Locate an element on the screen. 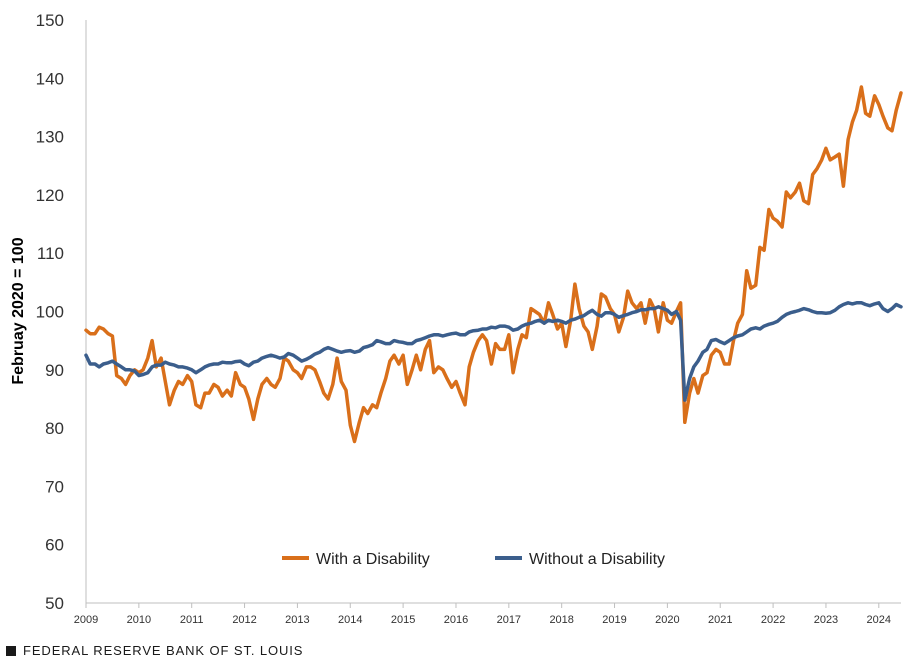  y-axis-ticks: 50 60 70 80 90 100 110 120 130 140 150 is located at coordinates (50, 312).